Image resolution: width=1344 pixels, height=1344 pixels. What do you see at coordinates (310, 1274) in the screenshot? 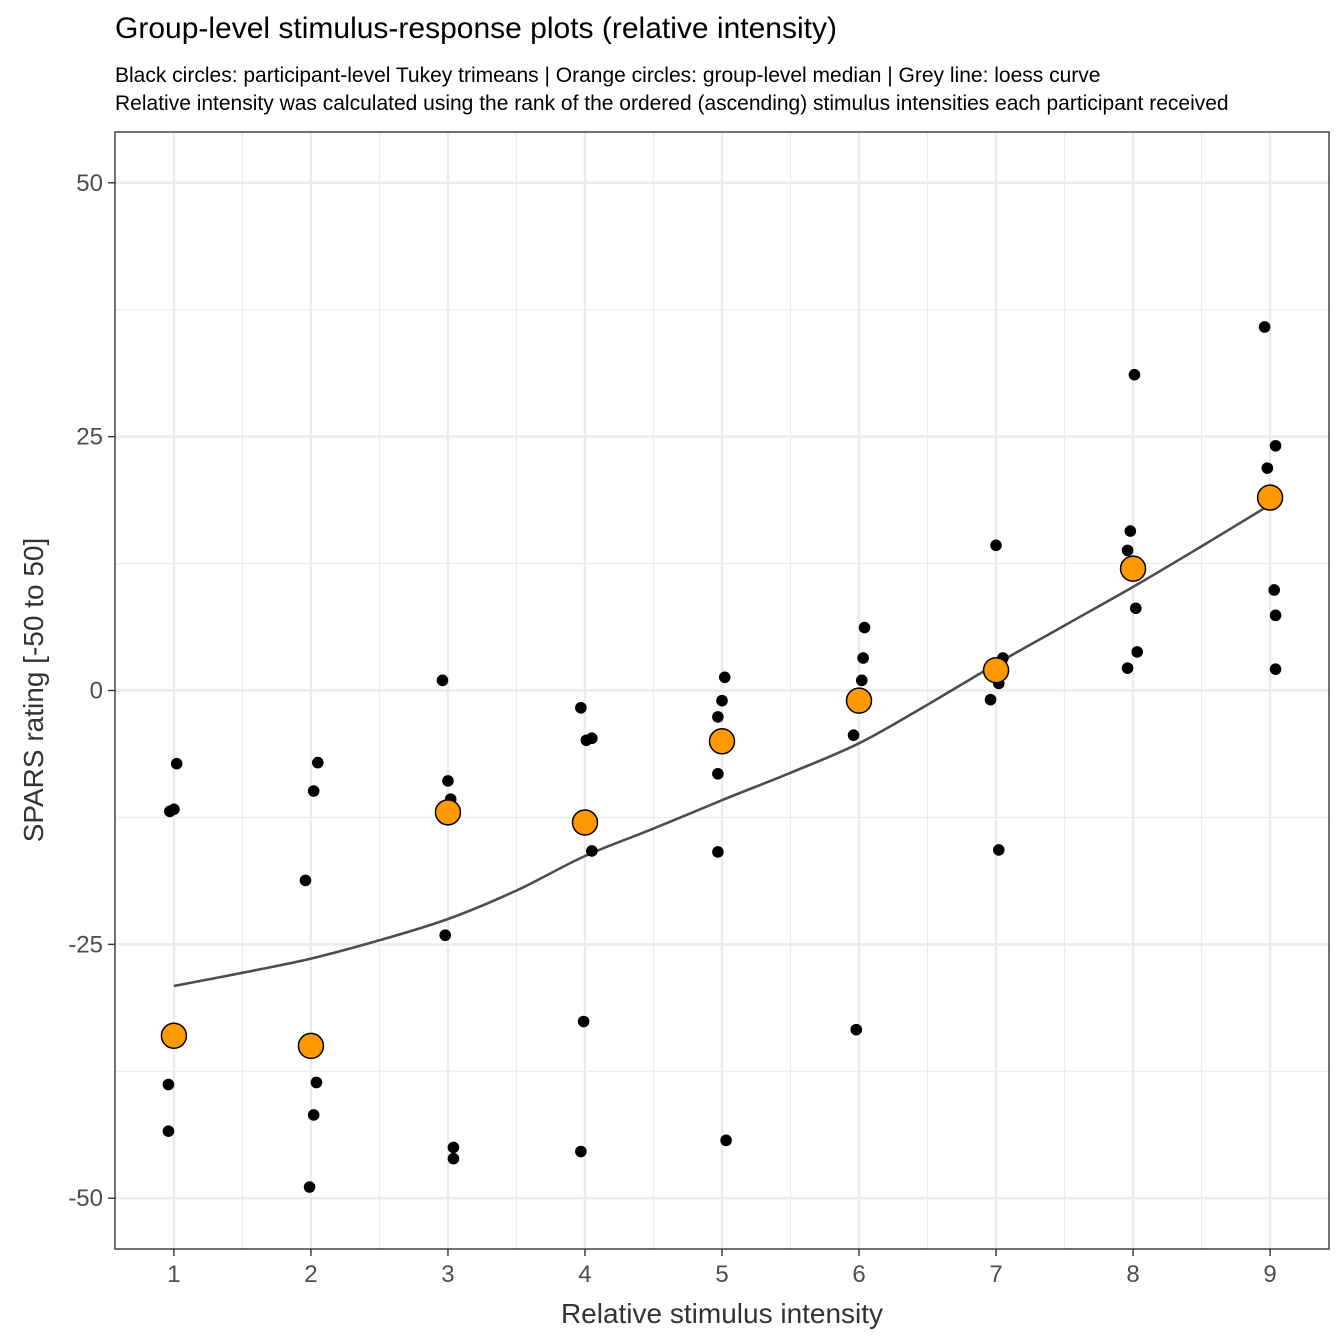
I see `x-tick-label: 2` at bounding box center [310, 1274].